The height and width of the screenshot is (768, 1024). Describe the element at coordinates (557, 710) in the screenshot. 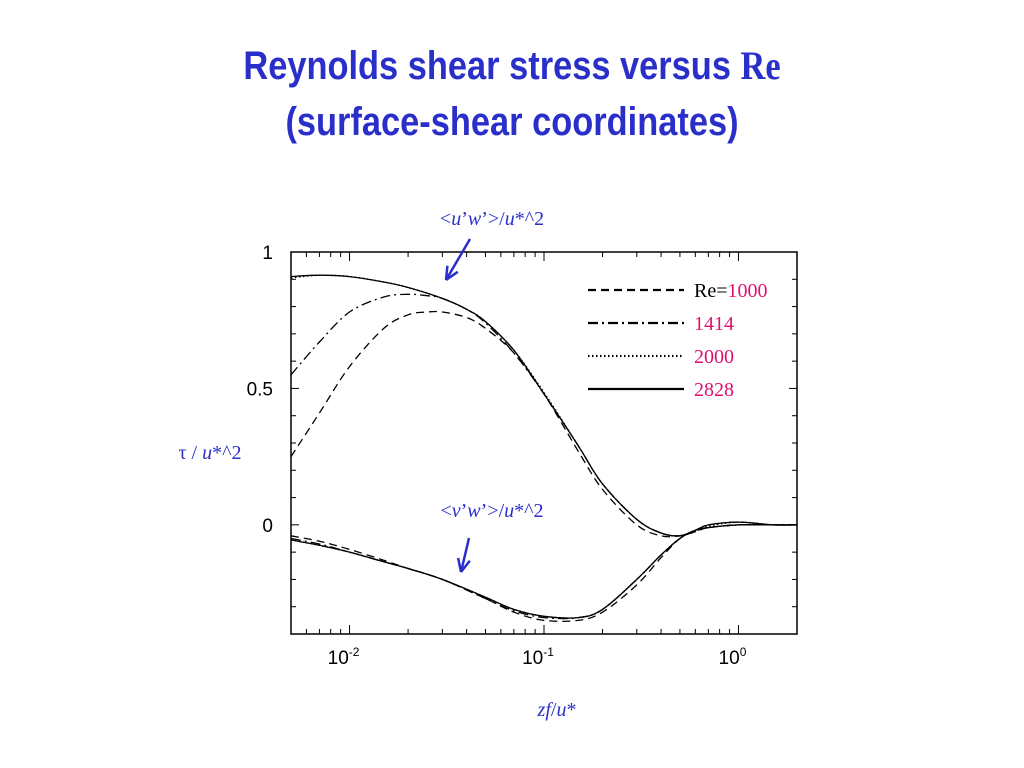

I see `x-axis-label: zf/u*` at that location.